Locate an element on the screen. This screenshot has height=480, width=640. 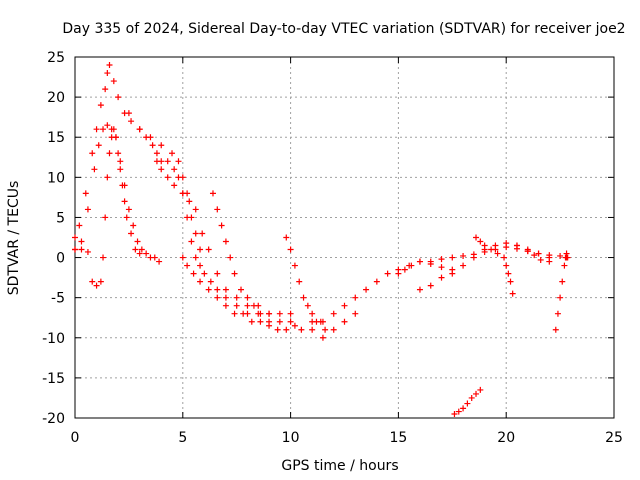
series-arc6 is located at coordinates (238, 293).